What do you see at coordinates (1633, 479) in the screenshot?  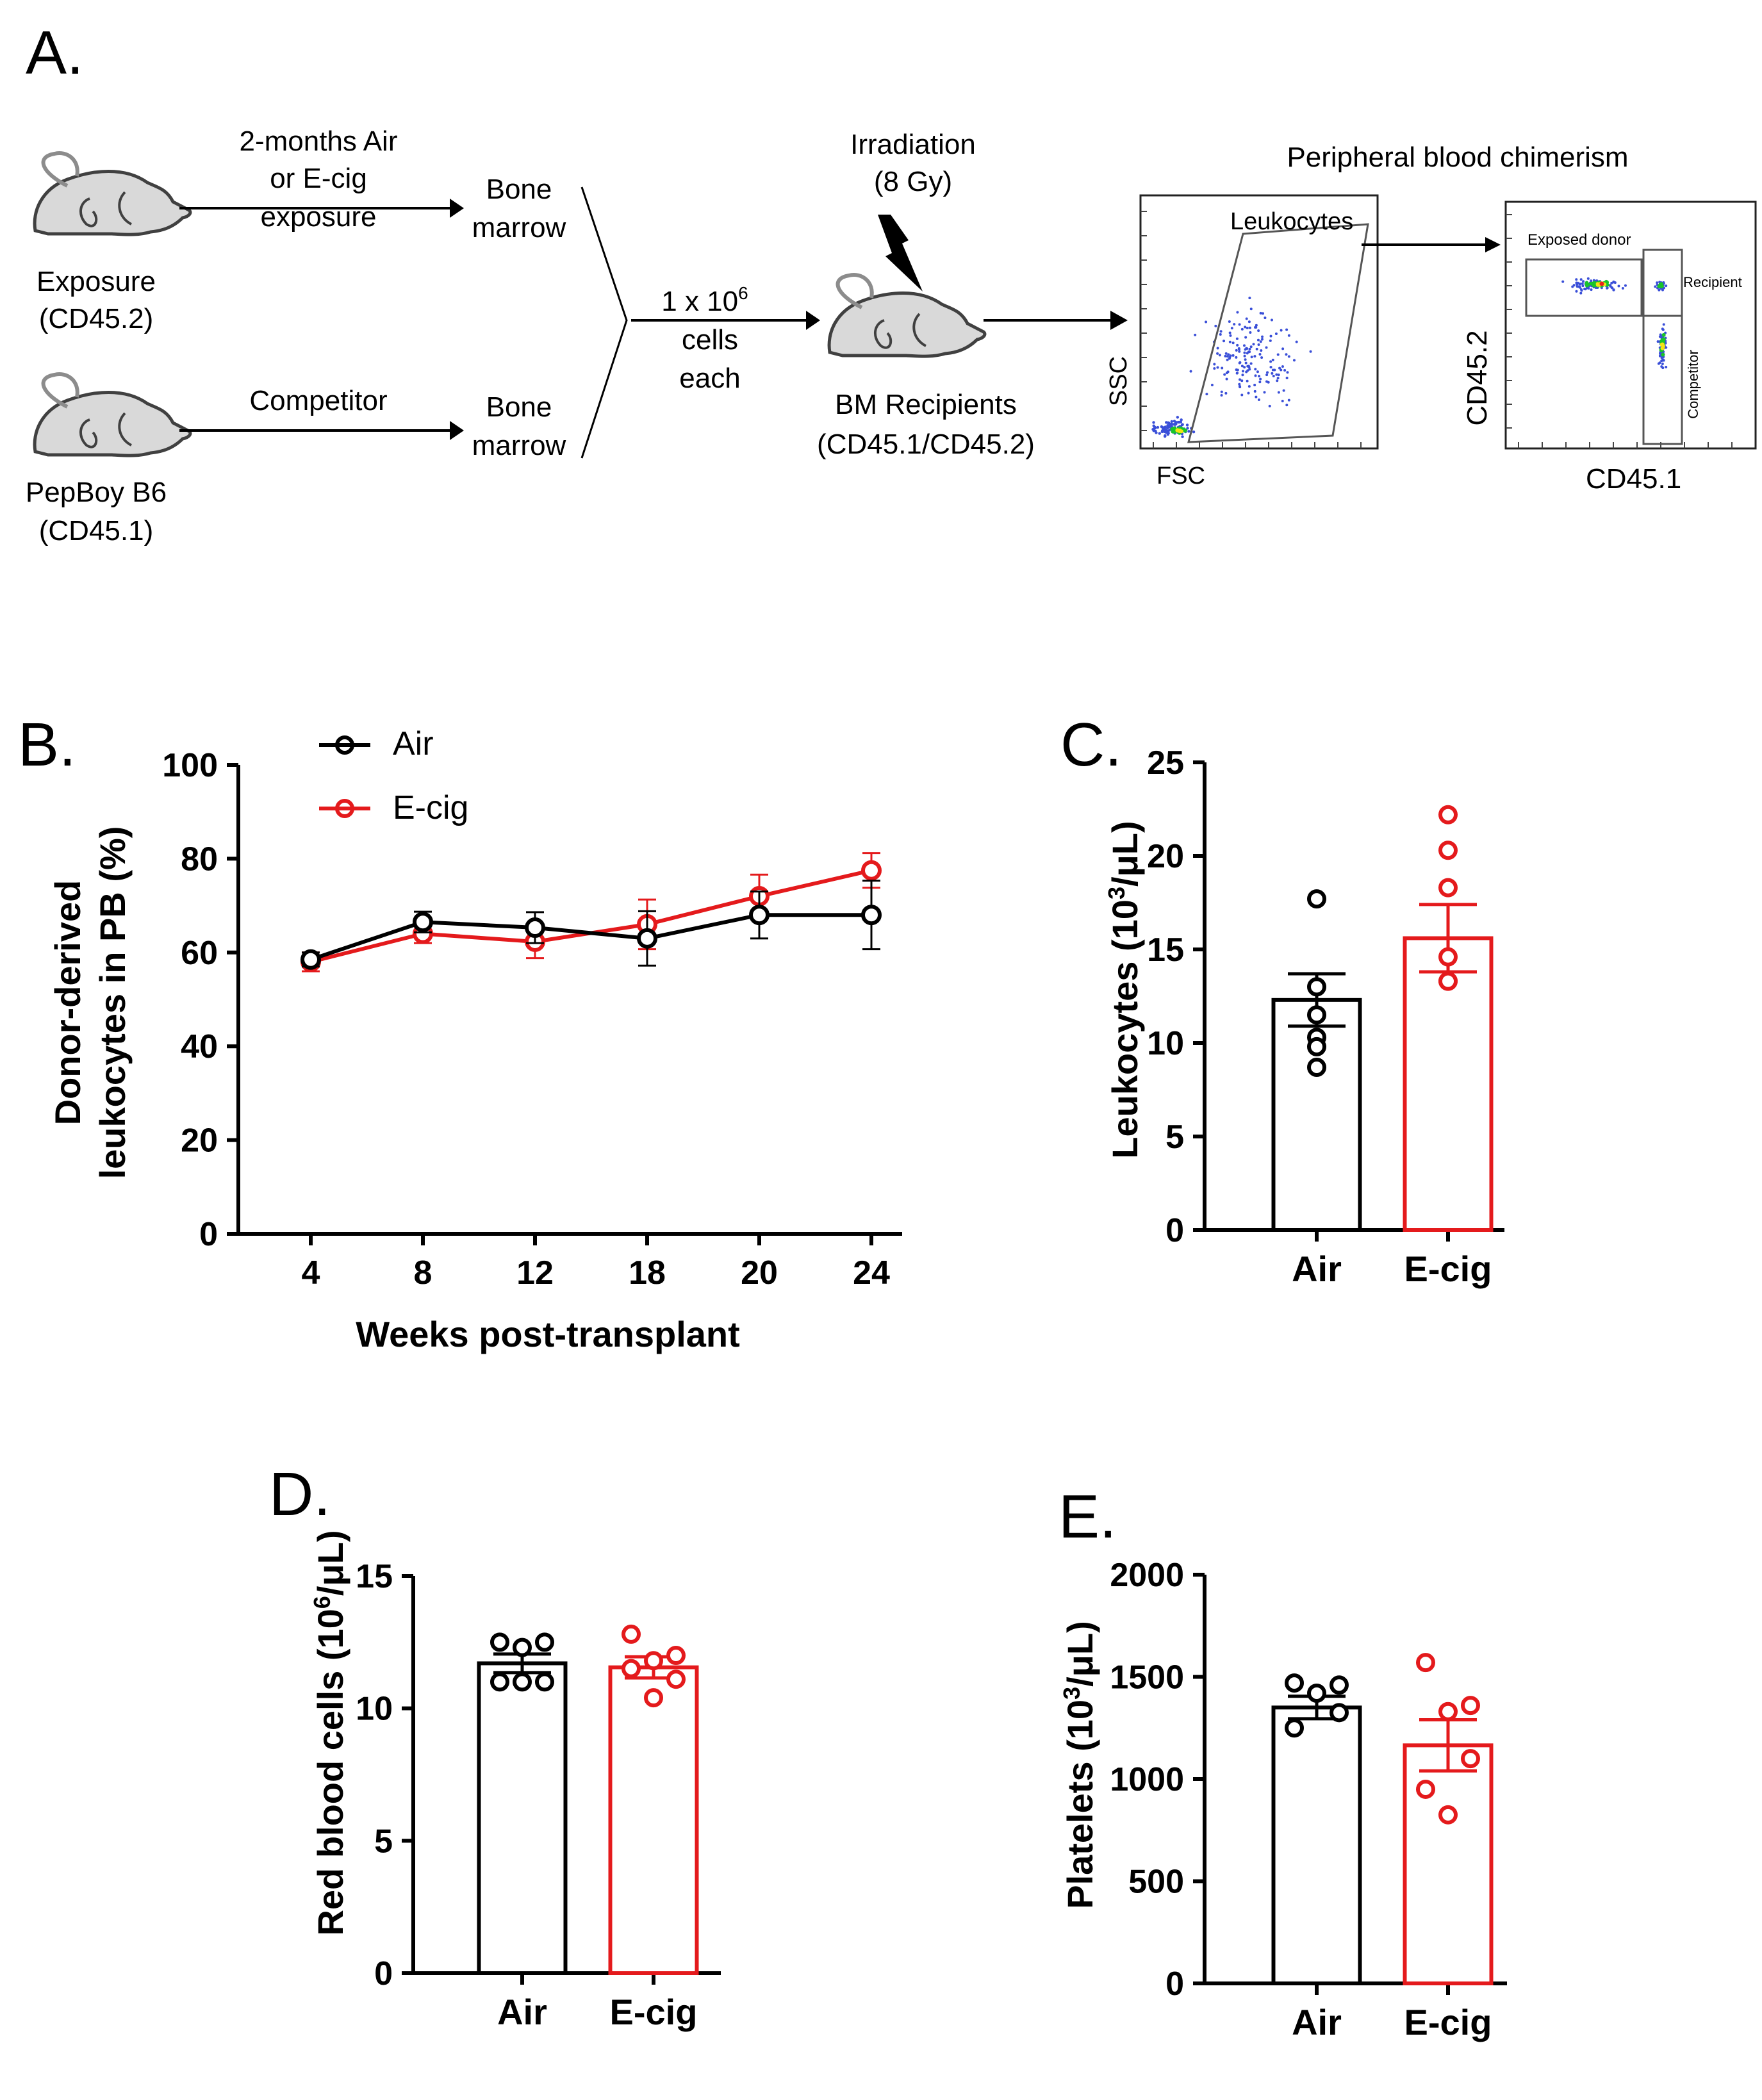 I see `cd451-axis-label: CD45.1` at bounding box center [1633, 479].